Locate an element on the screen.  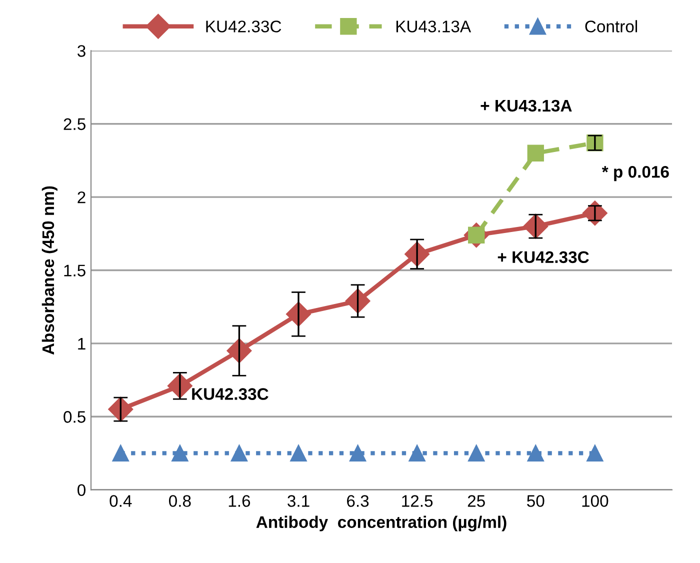
x-tick-label: 50 is located at coordinates (535, 501).